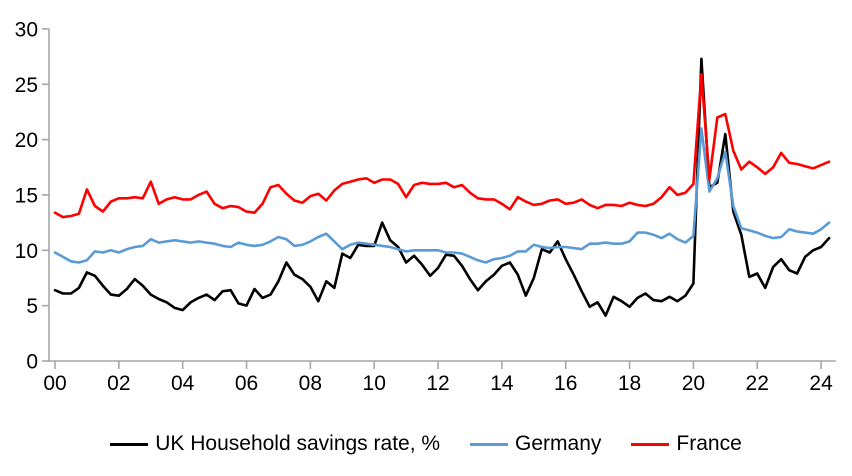  What do you see at coordinates (246, 383) in the screenshot?
I see `x-tick-label: 06` at bounding box center [246, 383].